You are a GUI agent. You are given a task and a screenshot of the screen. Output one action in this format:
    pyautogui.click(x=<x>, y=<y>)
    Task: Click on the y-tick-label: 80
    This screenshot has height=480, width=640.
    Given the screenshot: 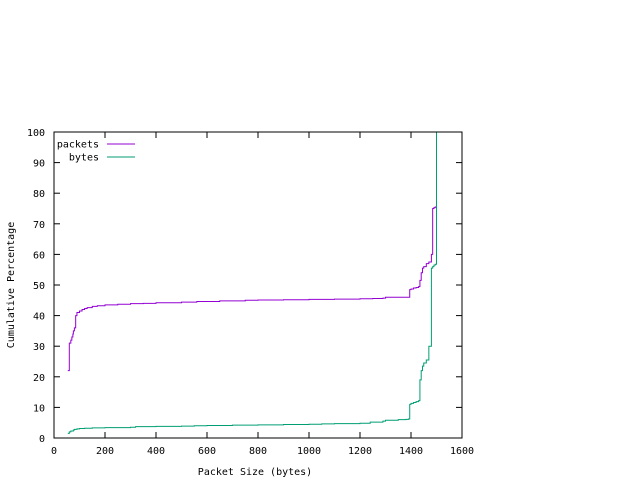 What is the action you would take?
    pyautogui.click(x=39, y=194)
    